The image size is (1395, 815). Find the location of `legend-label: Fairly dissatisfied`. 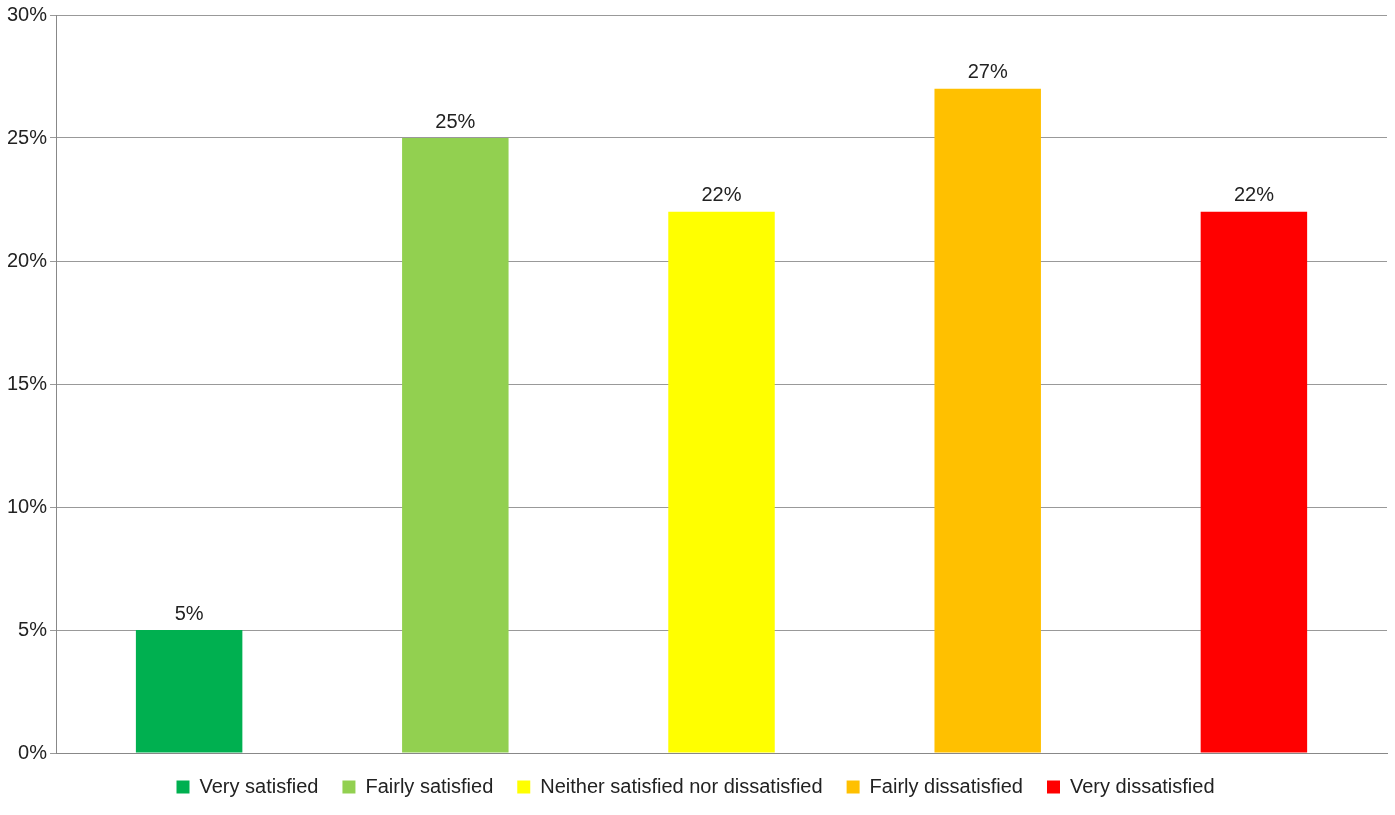

legend-label: Fairly dissatisfied is located at coordinates (946, 785).